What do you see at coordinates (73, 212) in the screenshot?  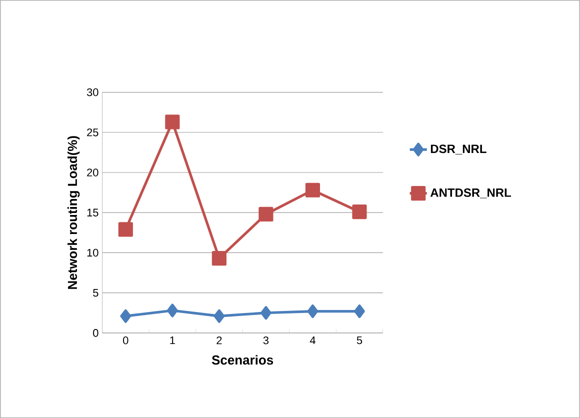 I see `y-axis-title: Network routing Load(%)` at bounding box center [73, 212].